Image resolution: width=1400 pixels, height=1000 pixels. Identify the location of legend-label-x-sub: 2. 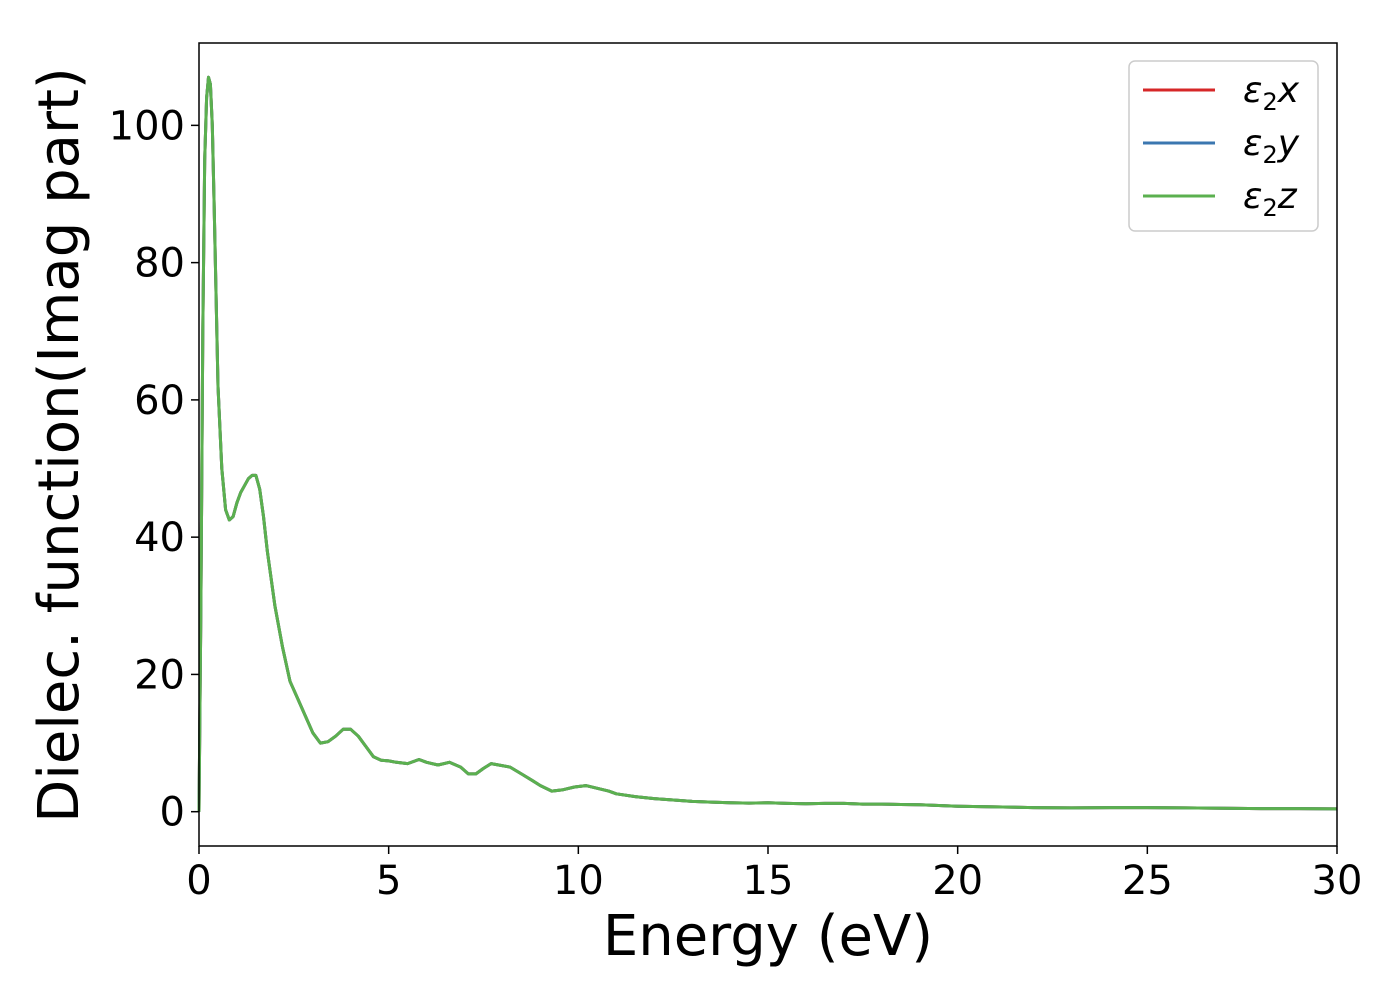
(1269, 102).